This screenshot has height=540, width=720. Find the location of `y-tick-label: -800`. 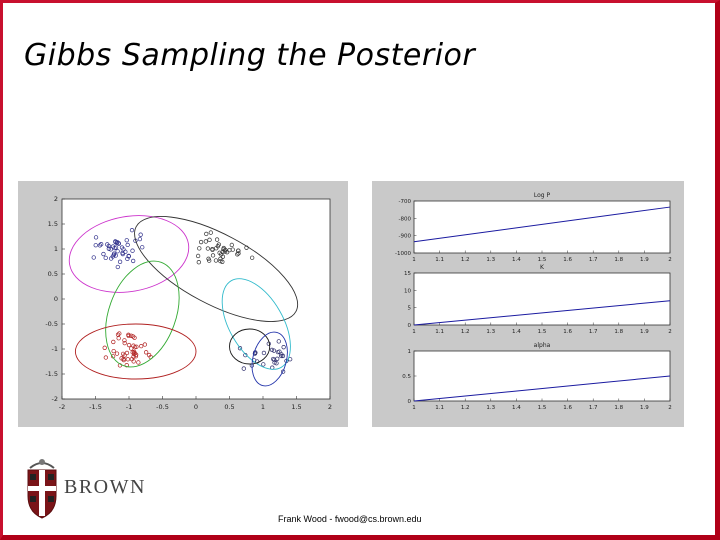

y-tick-label: -800 is located at coordinates (405, 219).